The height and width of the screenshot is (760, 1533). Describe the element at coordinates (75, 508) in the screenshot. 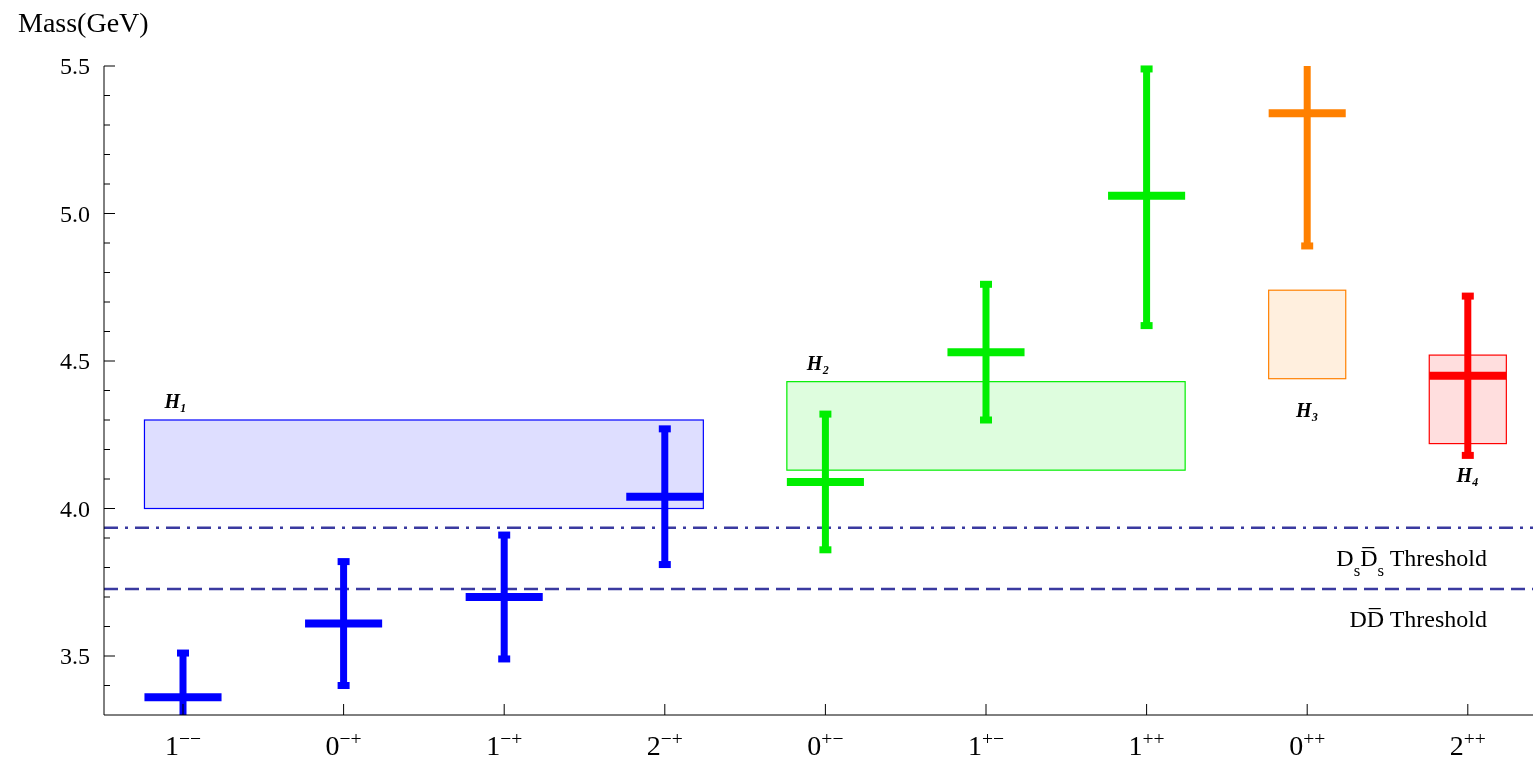

I see `y-tick-label: 4.0` at that location.